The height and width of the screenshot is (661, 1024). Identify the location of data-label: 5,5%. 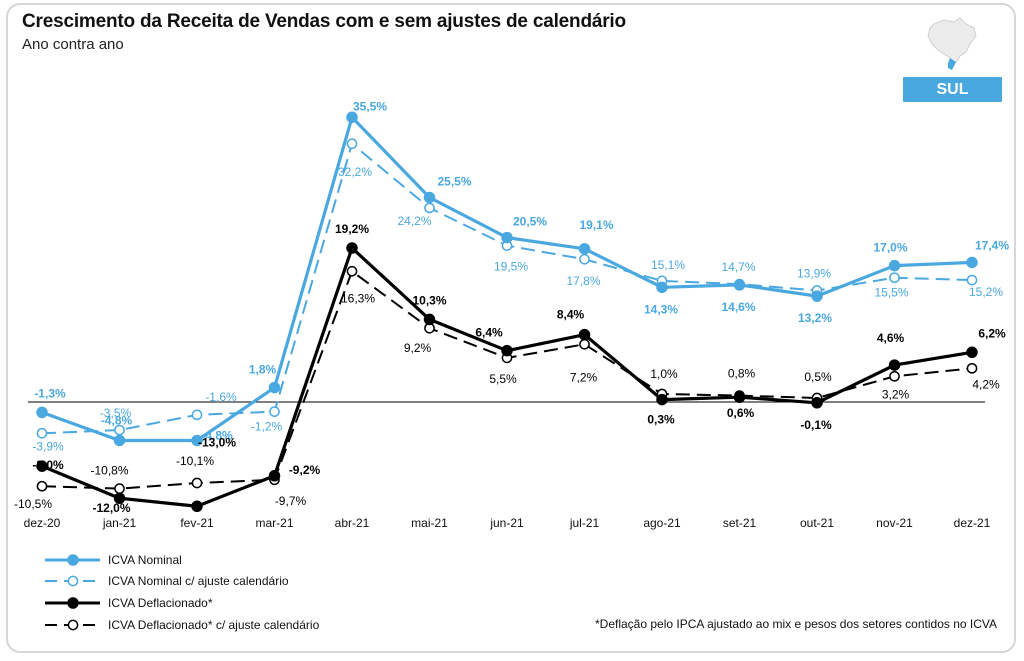
(503, 379).